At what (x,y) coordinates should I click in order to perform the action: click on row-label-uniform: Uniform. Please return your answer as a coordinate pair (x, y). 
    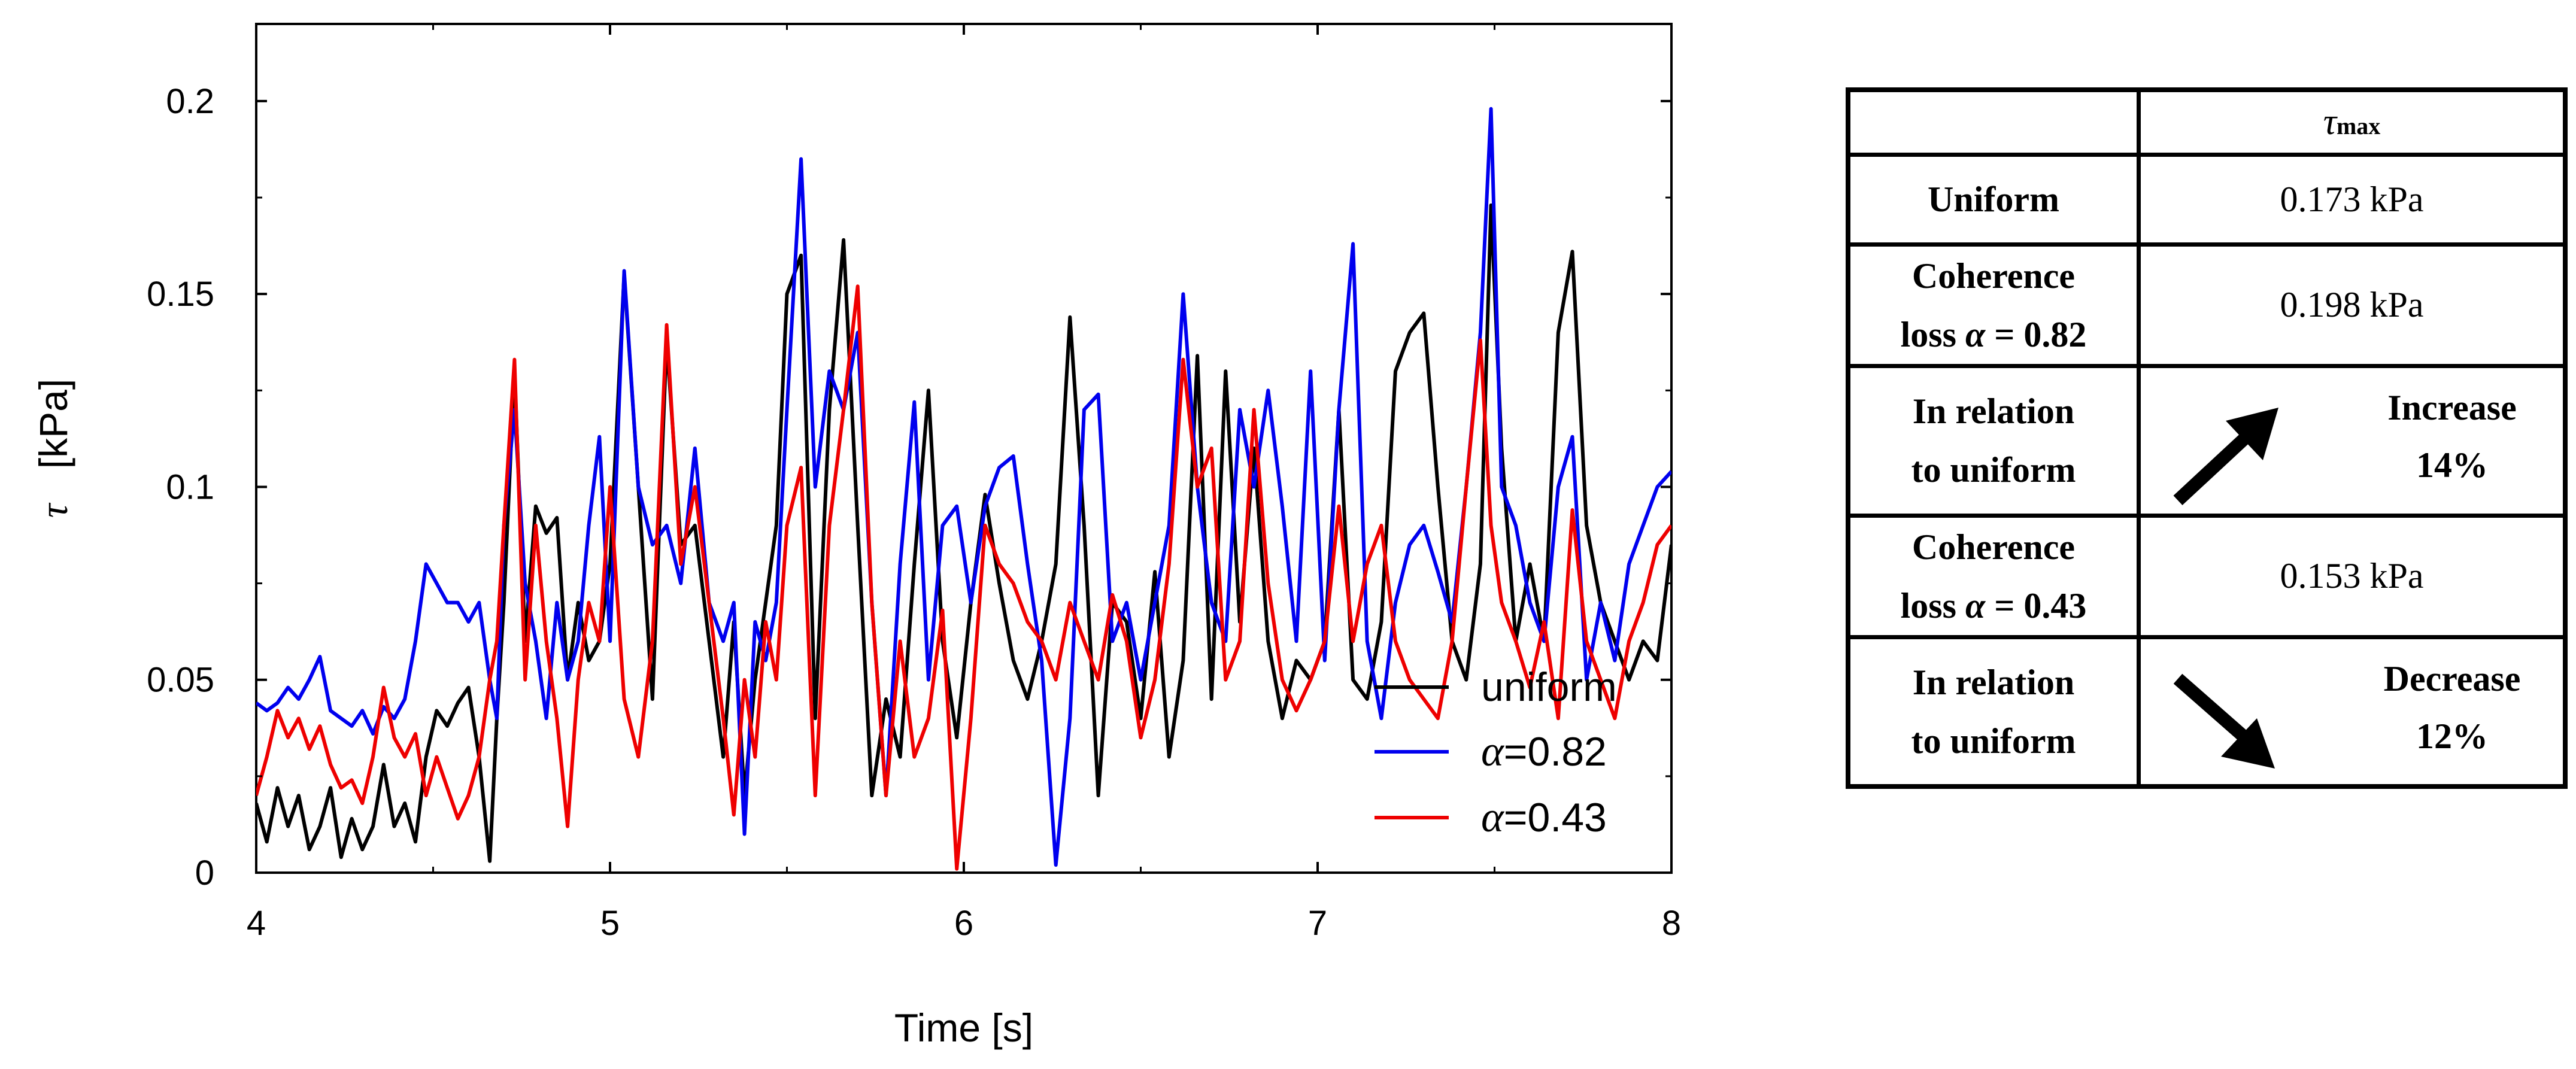
    Looking at the image, I should click on (1993, 200).